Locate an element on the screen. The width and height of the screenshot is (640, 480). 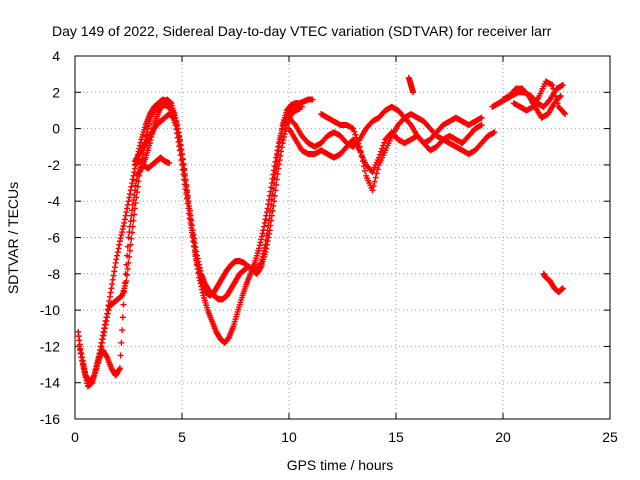
y-tick-label: 0 is located at coordinates (56, 129).